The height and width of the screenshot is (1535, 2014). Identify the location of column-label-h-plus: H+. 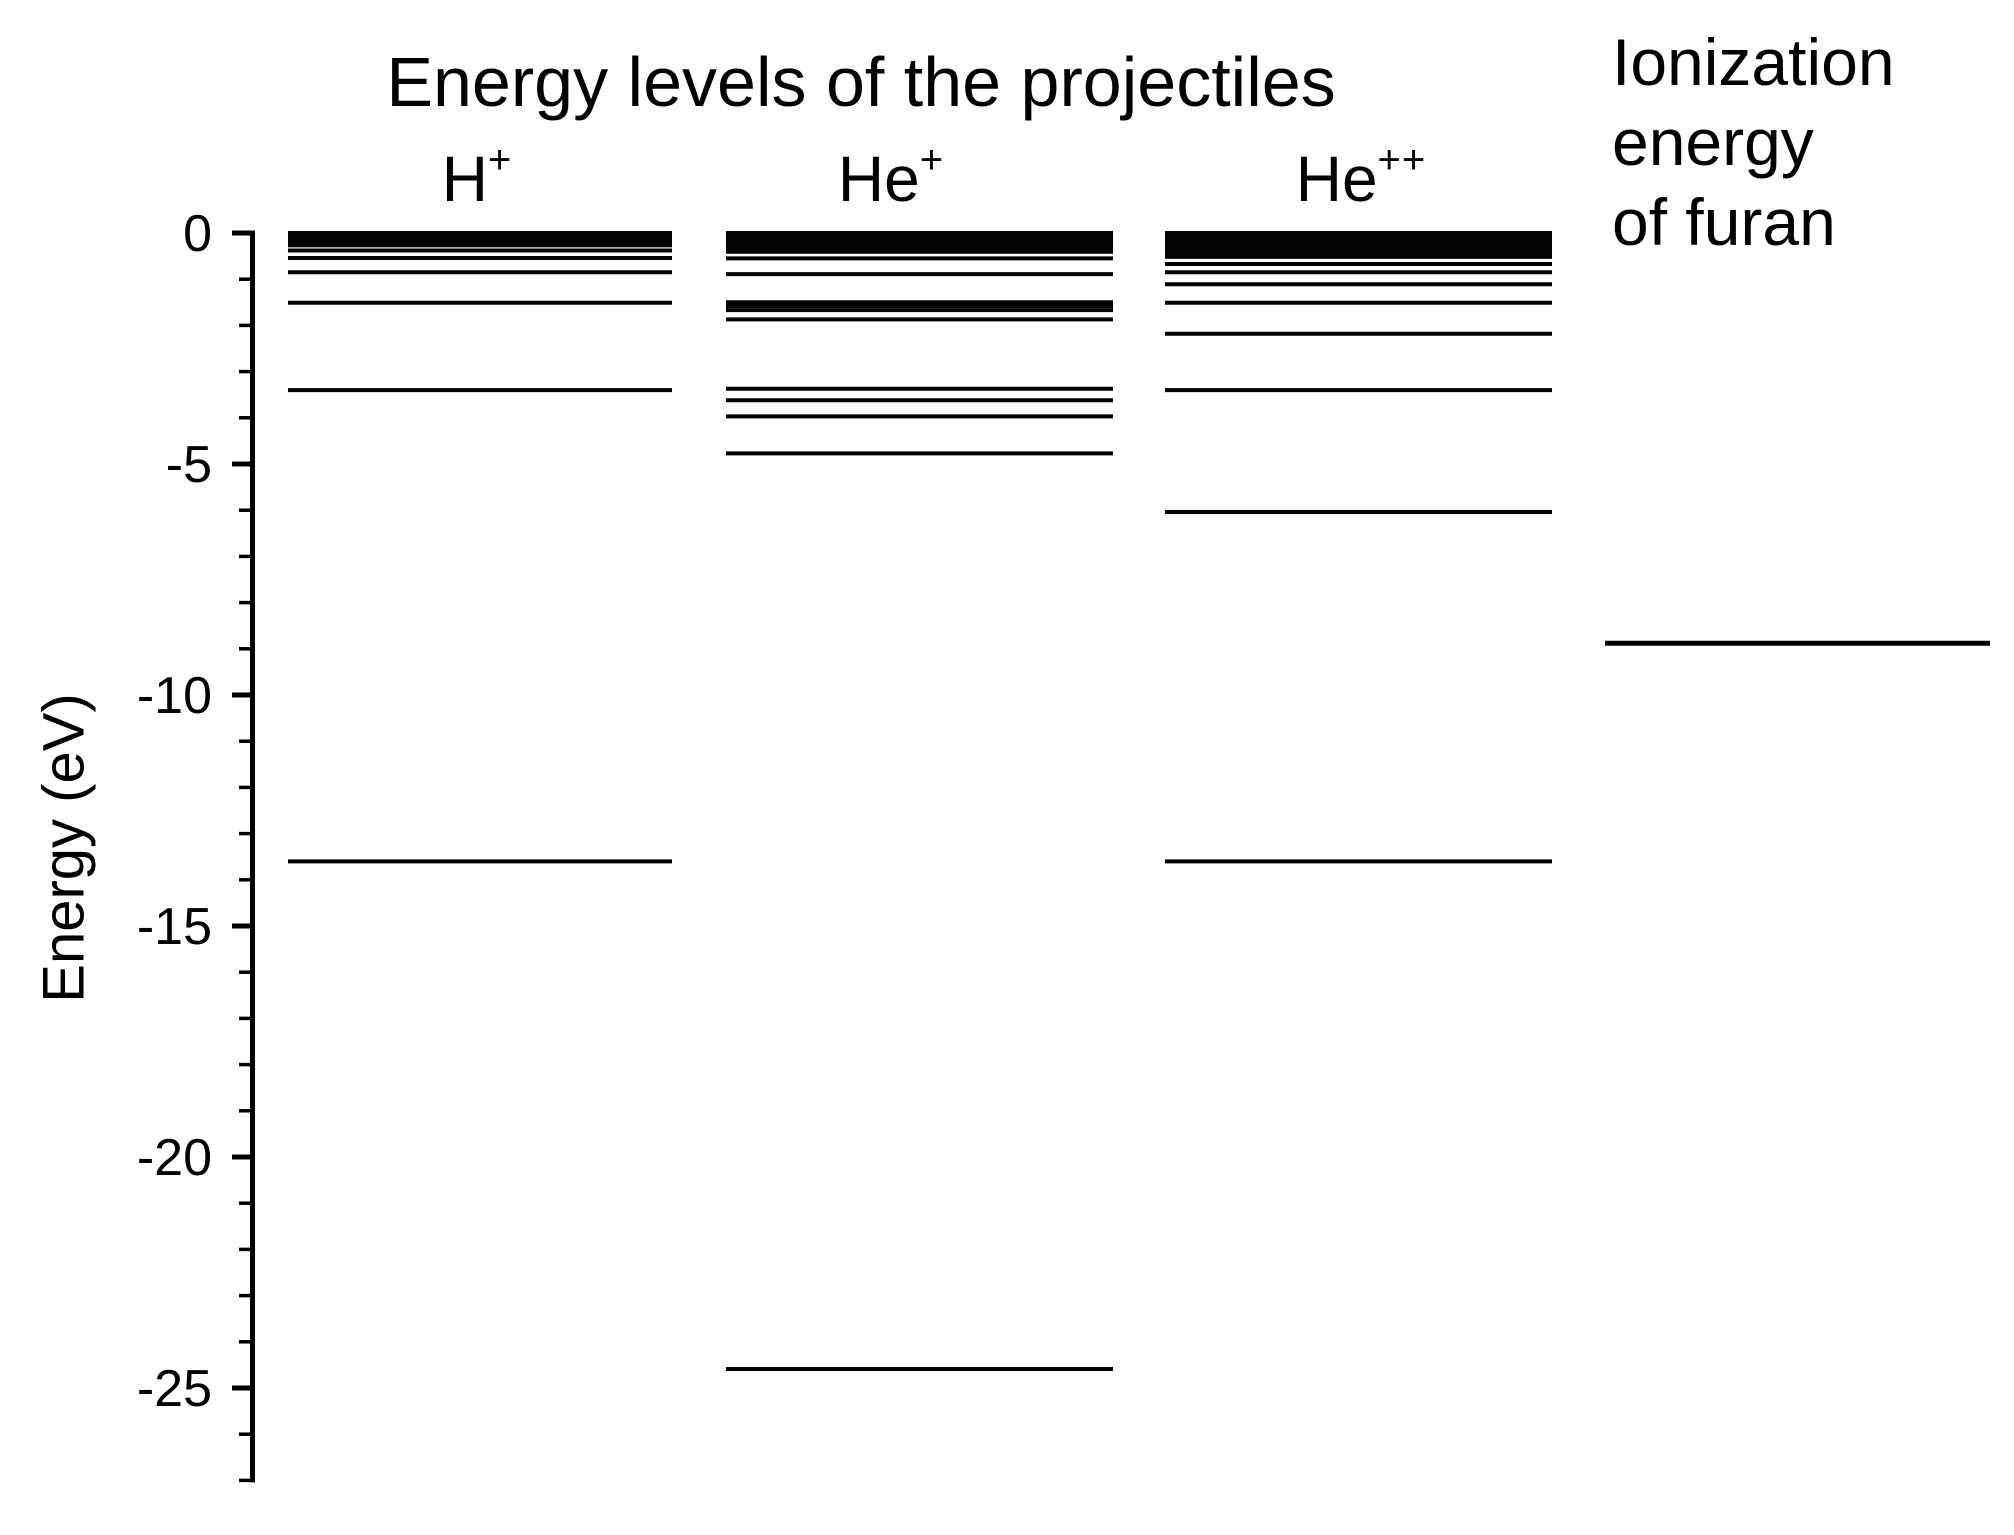
(477, 177).